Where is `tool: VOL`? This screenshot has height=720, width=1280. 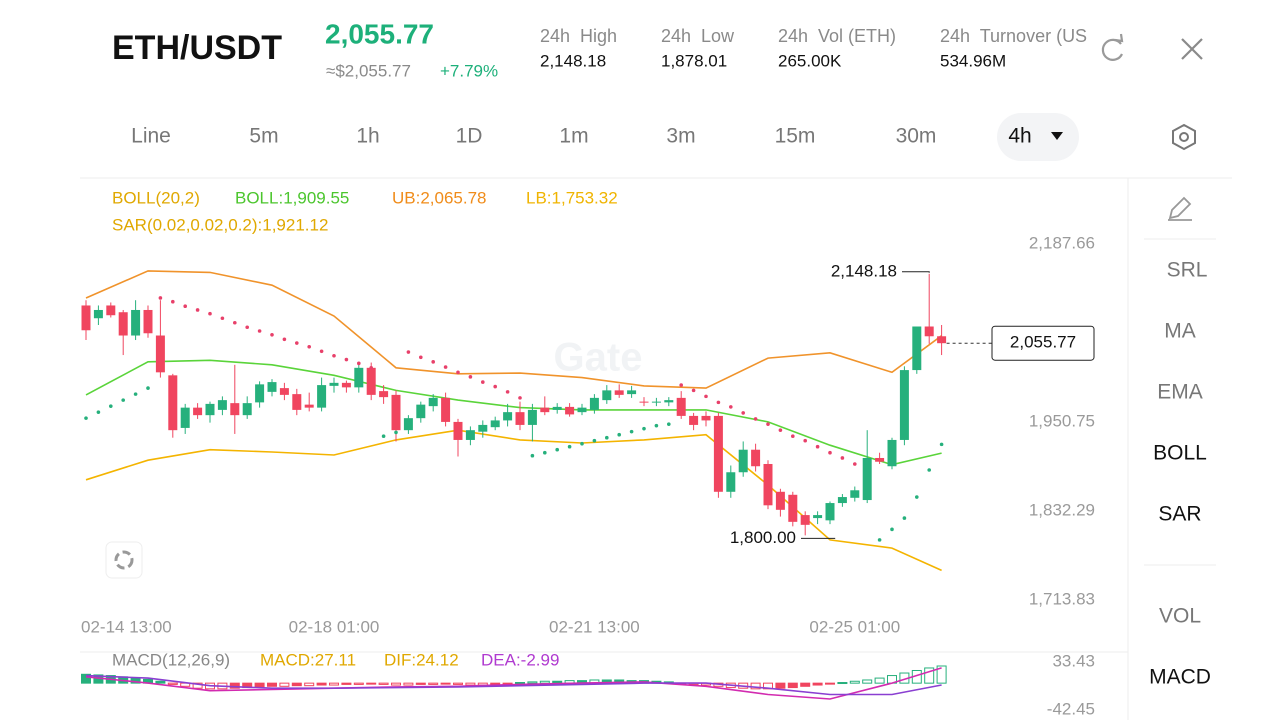 tool: VOL is located at coordinates (1180, 616).